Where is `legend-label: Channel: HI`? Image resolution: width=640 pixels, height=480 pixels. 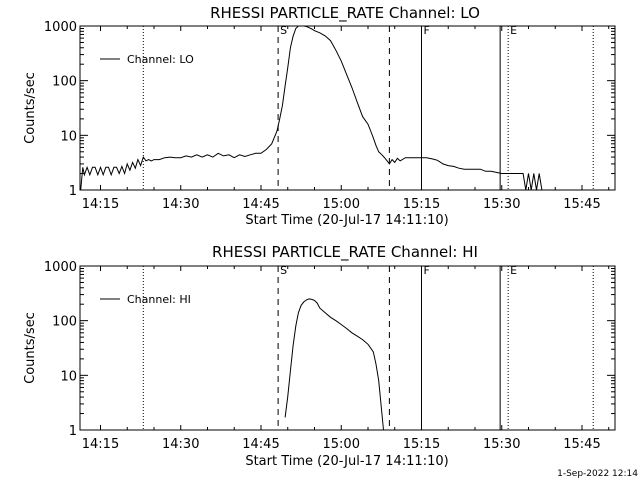 legend-label: Channel: HI is located at coordinates (159, 299).